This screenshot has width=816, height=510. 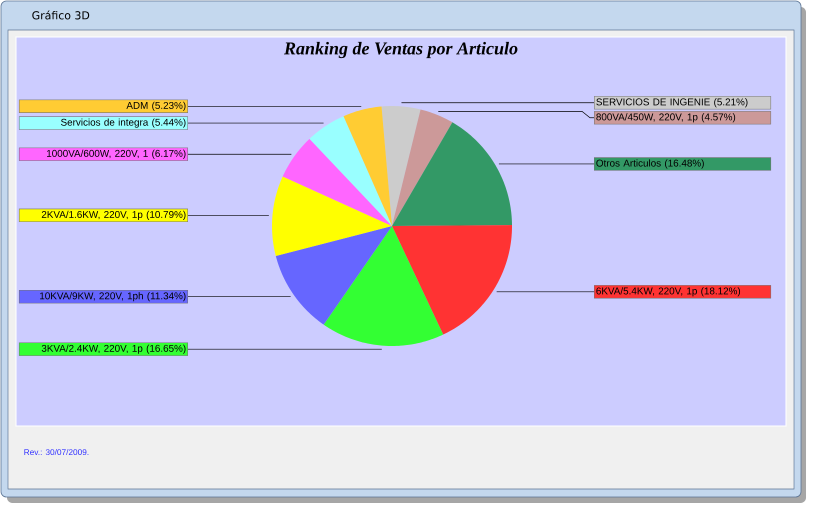 I want to click on data-label: (16.65%), so click(x=166, y=349).